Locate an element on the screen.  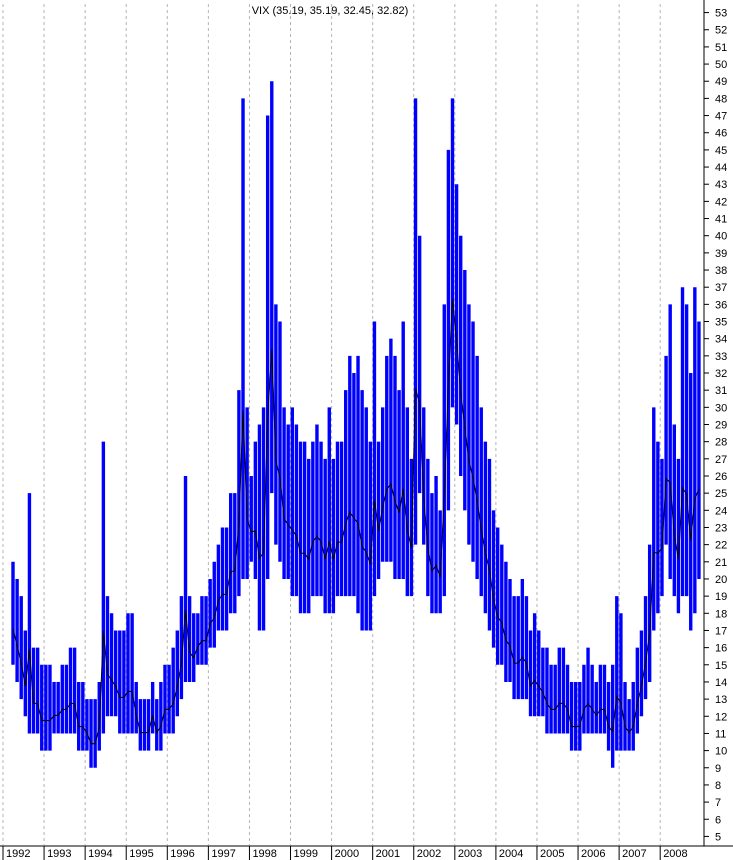
y-tick-label-40: 40 is located at coordinates (721, 237).